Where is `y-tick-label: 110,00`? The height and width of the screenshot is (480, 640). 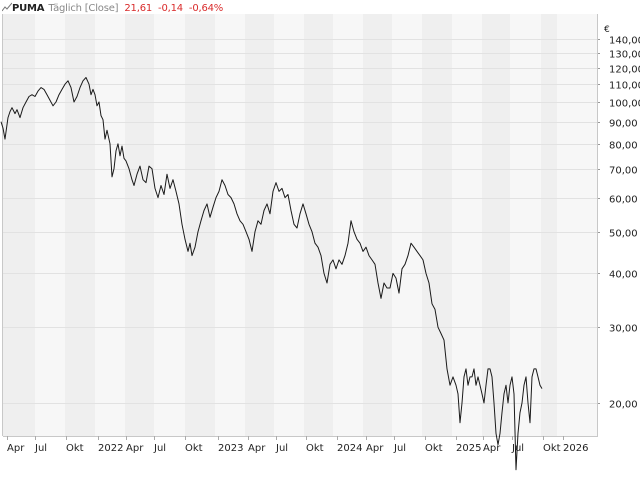
y-tick-label: 110,00 is located at coordinates (624, 86).